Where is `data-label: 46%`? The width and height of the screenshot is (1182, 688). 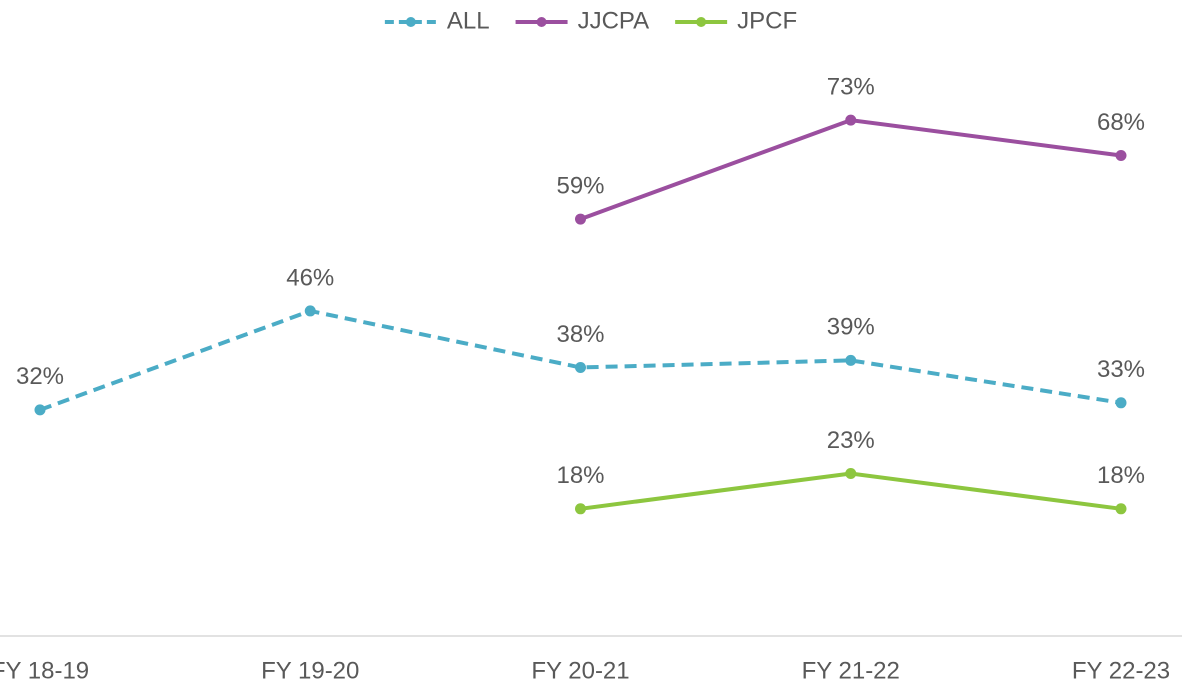 data-label: 46% is located at coordinates (310, 277).